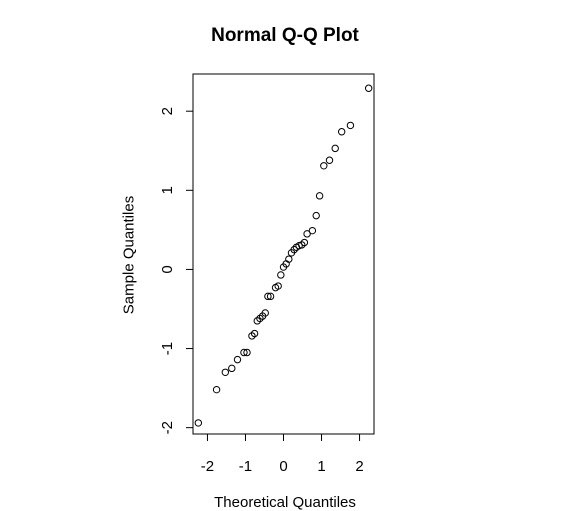 The width and height of the screenshot is (570, 511). What do you see at coordinates (207, 466) in the screenshot?
I see `x-tick-label: -2` at bounding box center [207, 466].